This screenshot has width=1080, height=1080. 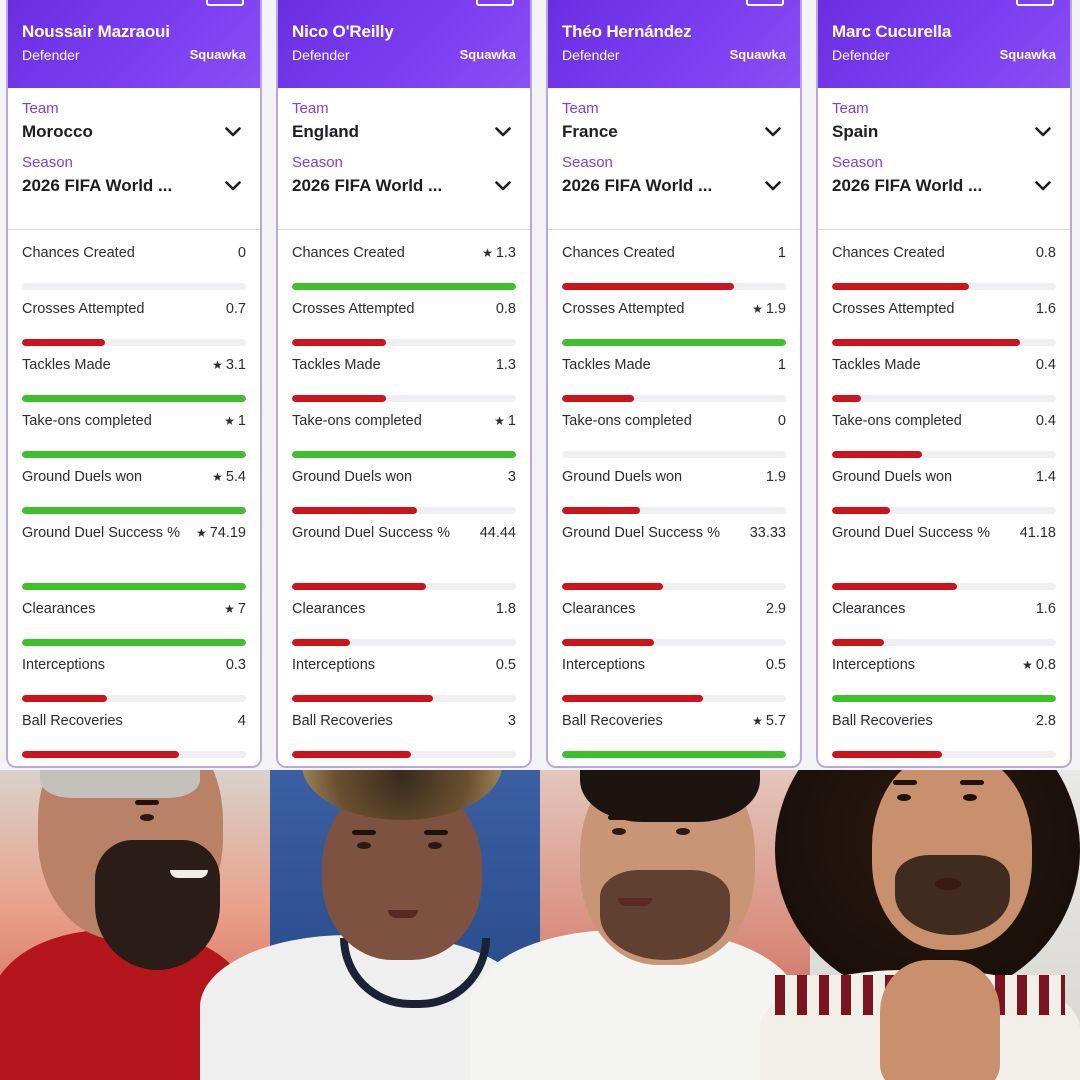 I want to click on stat-value-wrap: ★ 1.3, so click(x=499, y=253).